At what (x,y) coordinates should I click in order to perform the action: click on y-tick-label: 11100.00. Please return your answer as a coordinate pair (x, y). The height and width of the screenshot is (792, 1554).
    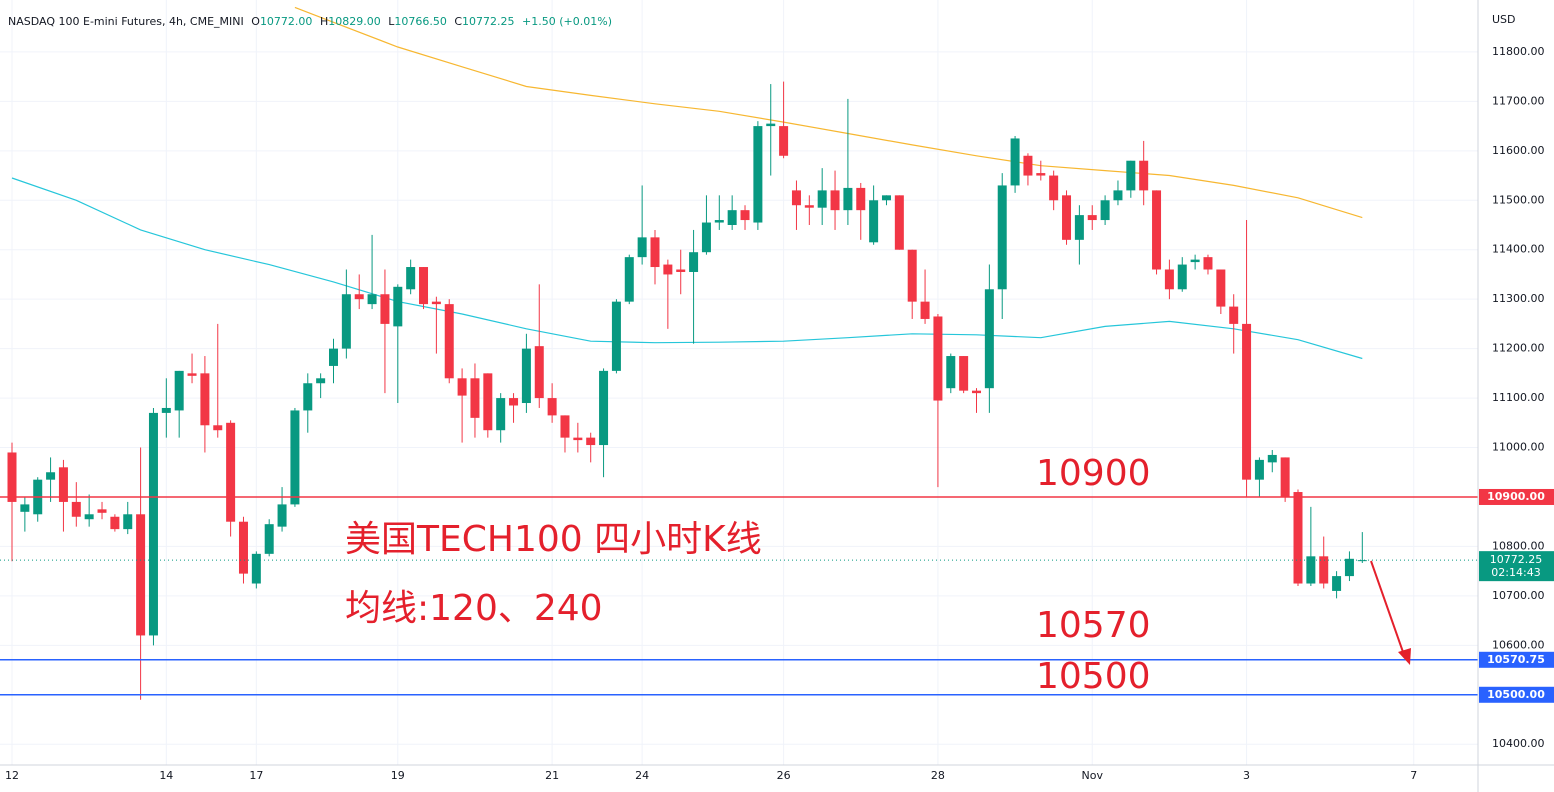
    Looking at the image, I should click on (1518, 397).